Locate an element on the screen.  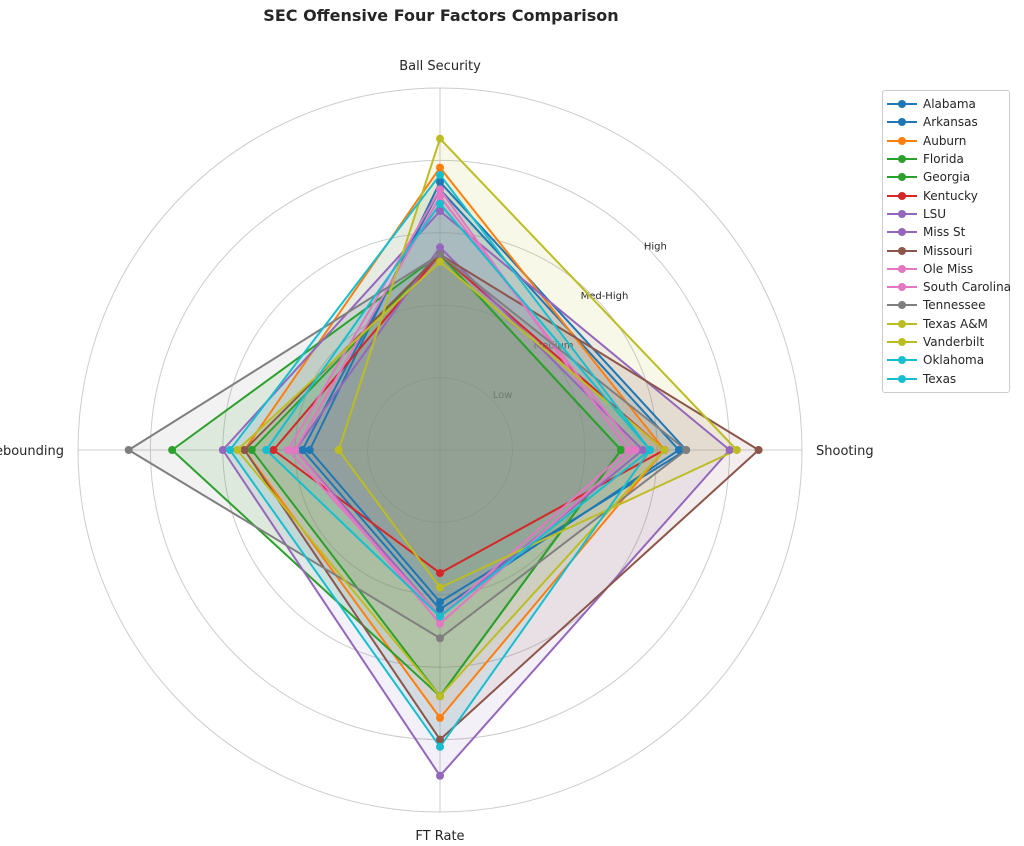
legend-label: Texas A&M is located at coordinates (955, 323).